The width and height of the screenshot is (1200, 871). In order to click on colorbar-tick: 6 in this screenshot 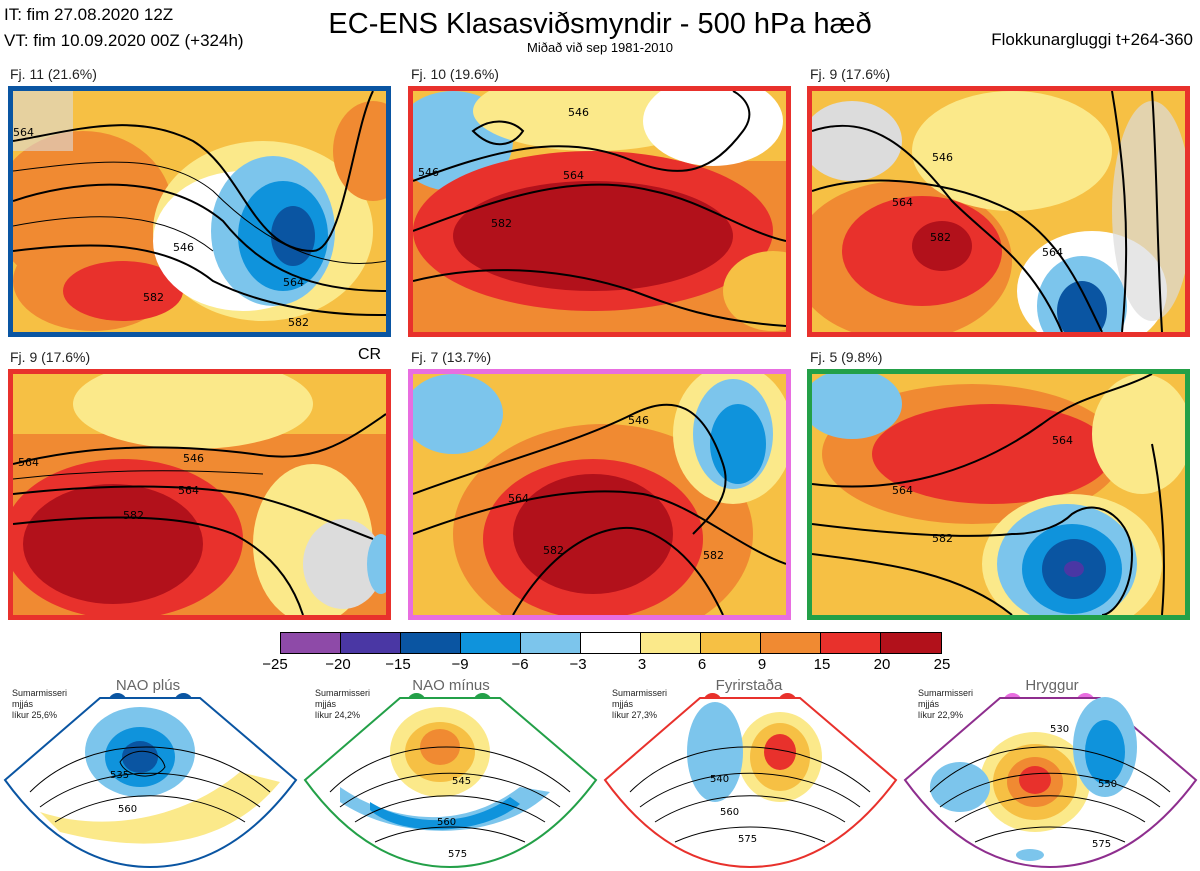, I will do `click(702, 664)`.